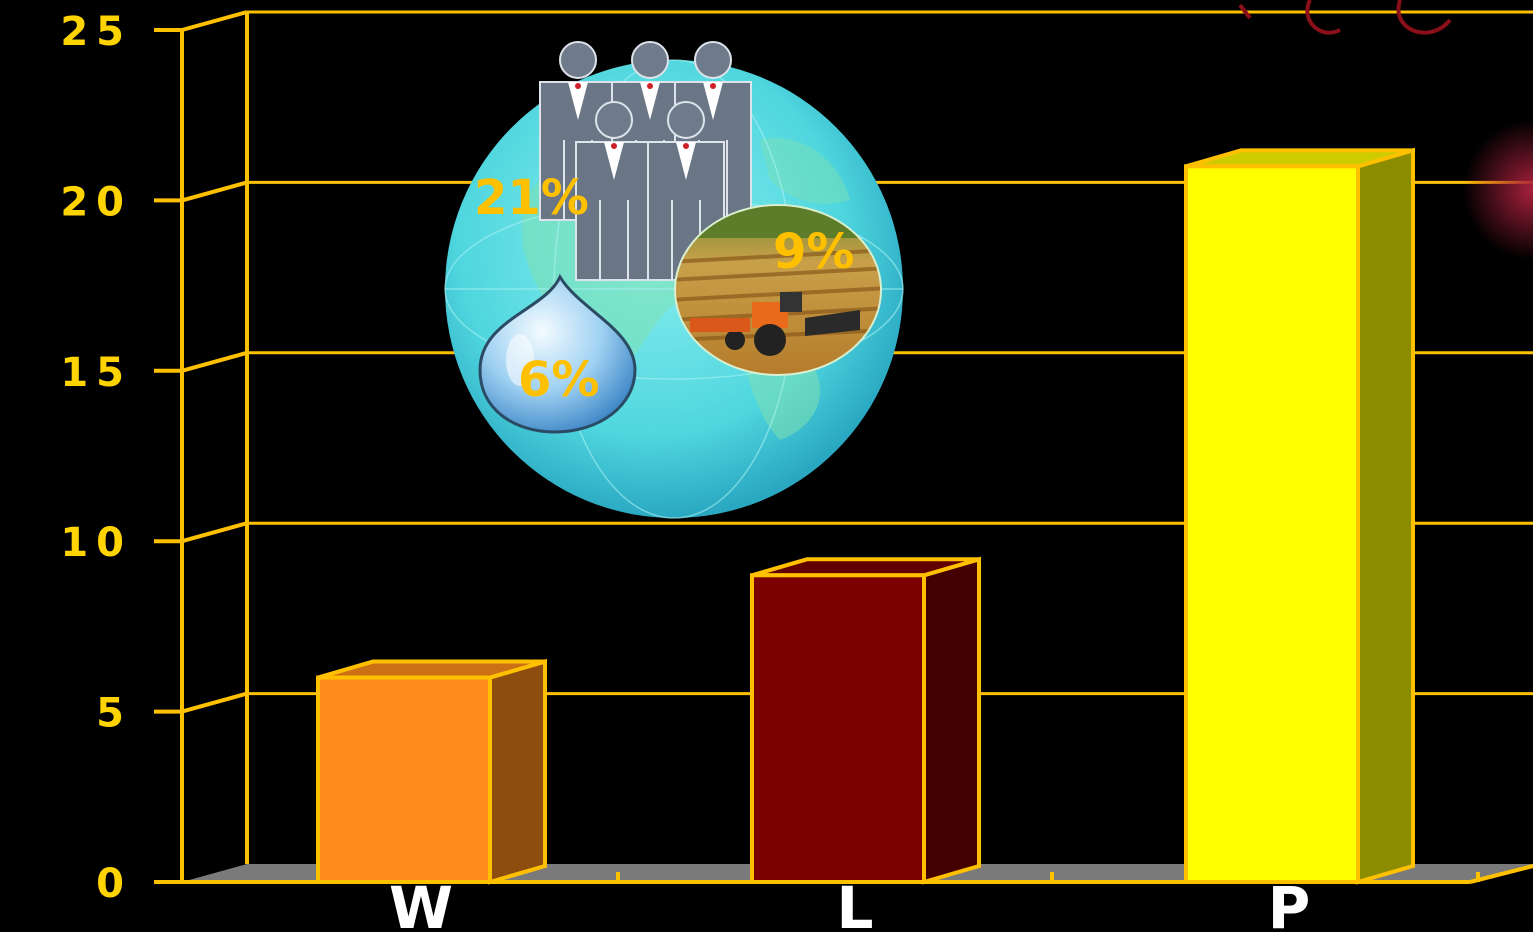 The image size is (1533, 932). Describe the element at coordinates (858, 903) in the screenshot. I see `x-category-label: L` at that location.